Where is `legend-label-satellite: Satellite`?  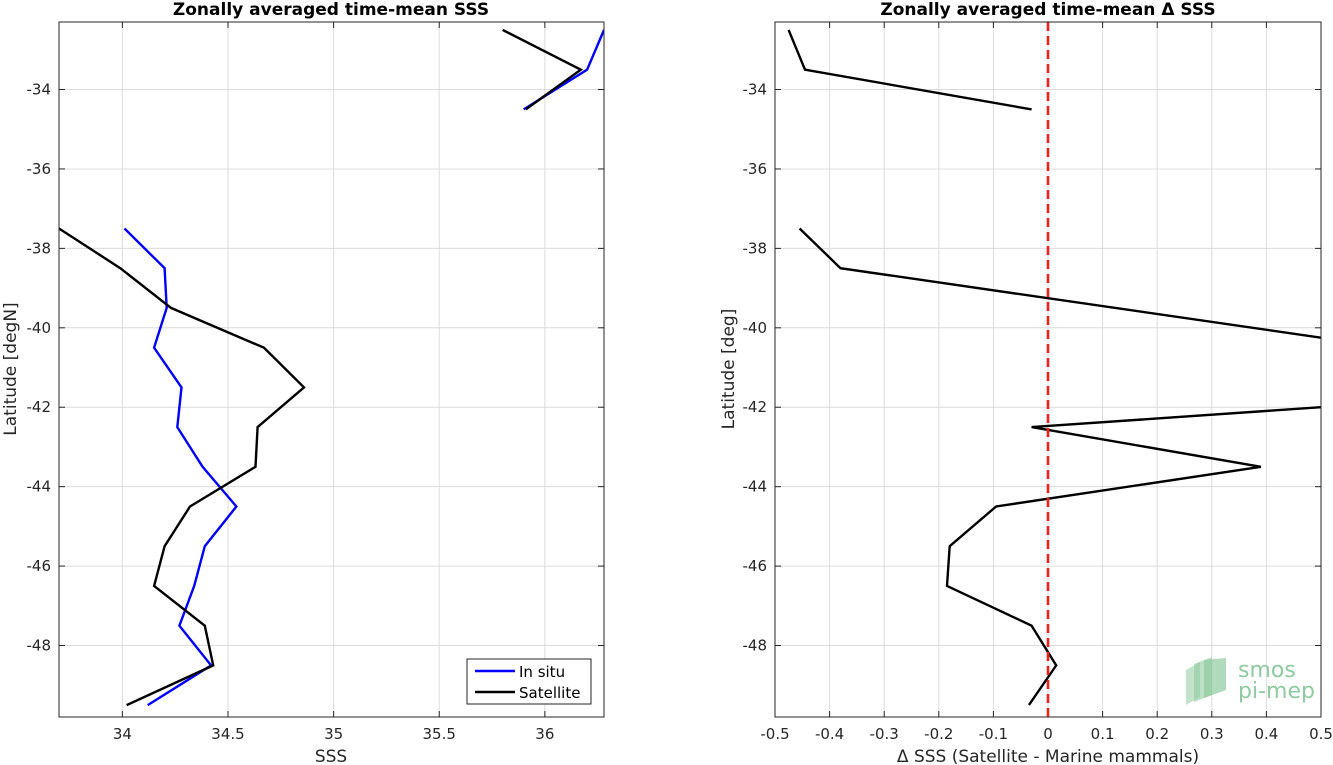
legend-label-satellite: Satellite is located at coordinates (549, 693).